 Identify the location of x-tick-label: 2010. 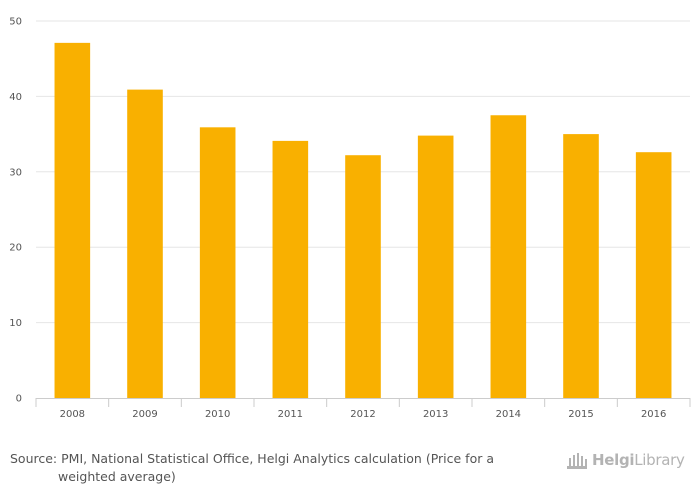
(217, 414).